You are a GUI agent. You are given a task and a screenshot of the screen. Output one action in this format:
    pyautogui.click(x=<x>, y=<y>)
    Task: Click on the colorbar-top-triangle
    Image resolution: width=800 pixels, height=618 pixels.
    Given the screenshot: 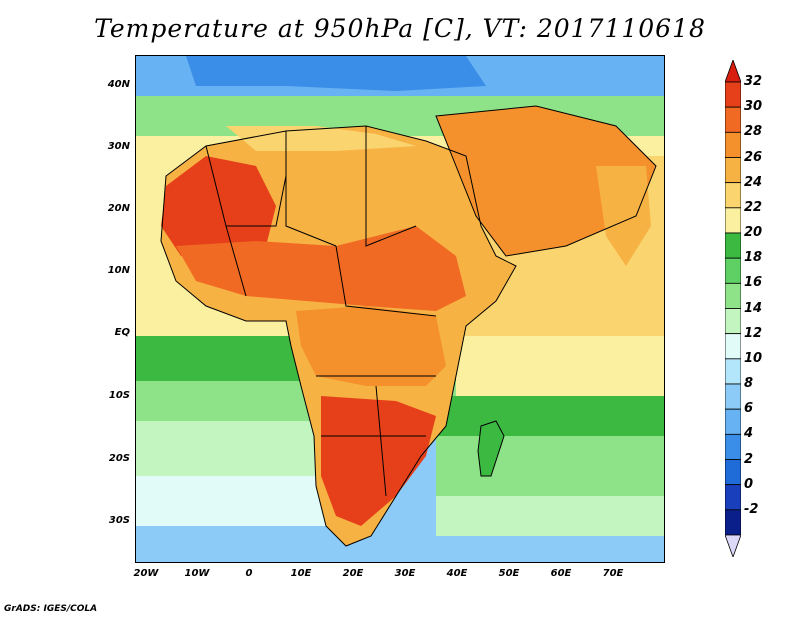 What is the action you would take?
    pyautogui.click(x=733, y=71)
    